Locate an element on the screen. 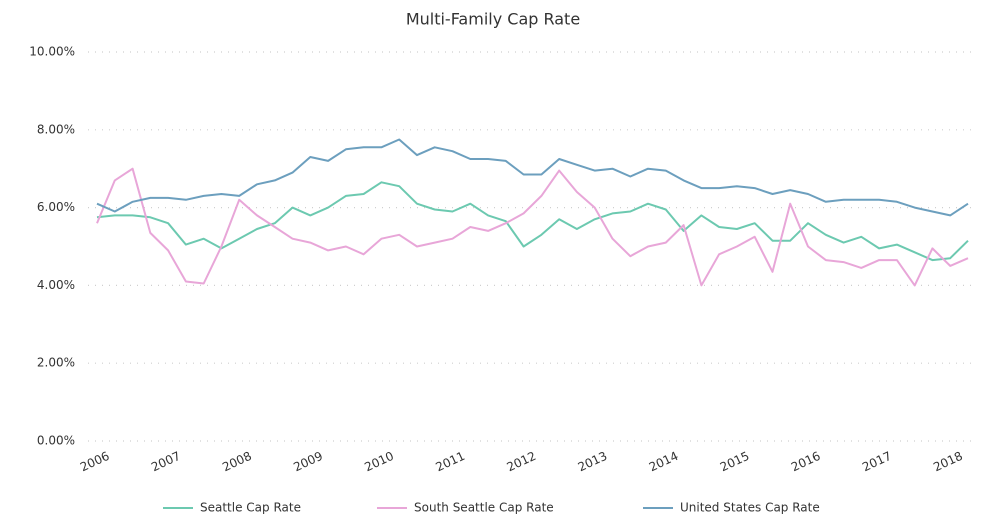 The width and height of the screenshot is (986, 517). y-tick-label: 10.00% is located at coordinates (52, 52).